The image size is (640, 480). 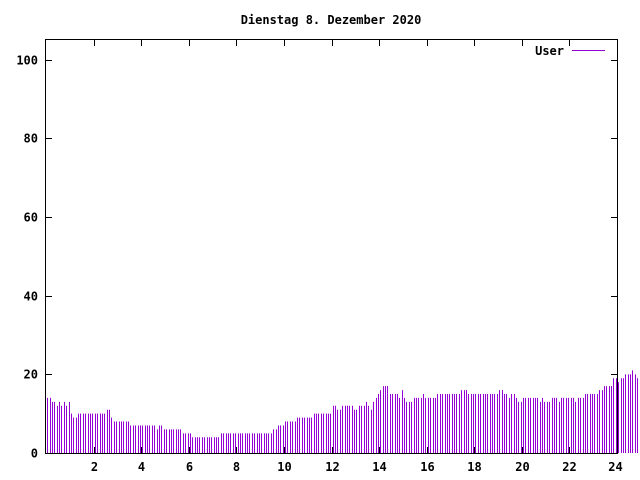 I want to click on x-tick-label: 22, so click(x=569, y=467).